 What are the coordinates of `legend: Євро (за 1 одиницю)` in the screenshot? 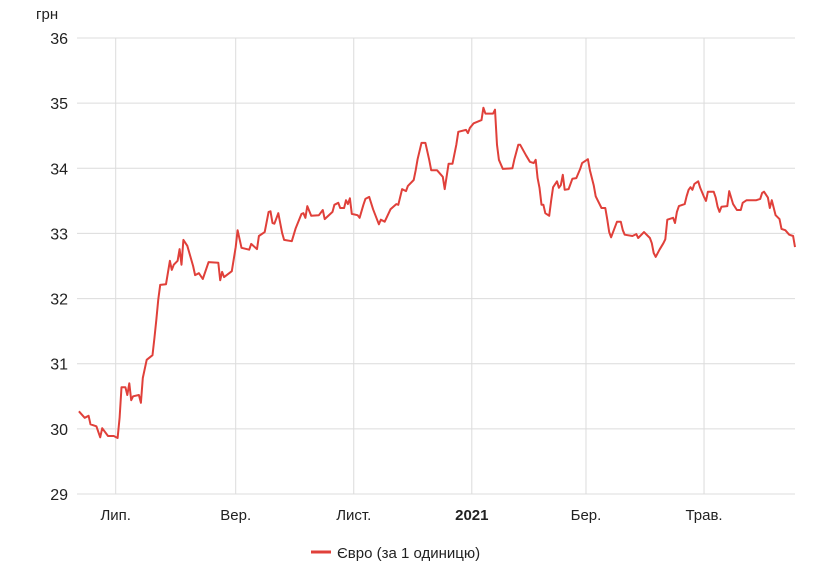 It's located at (395, 553).